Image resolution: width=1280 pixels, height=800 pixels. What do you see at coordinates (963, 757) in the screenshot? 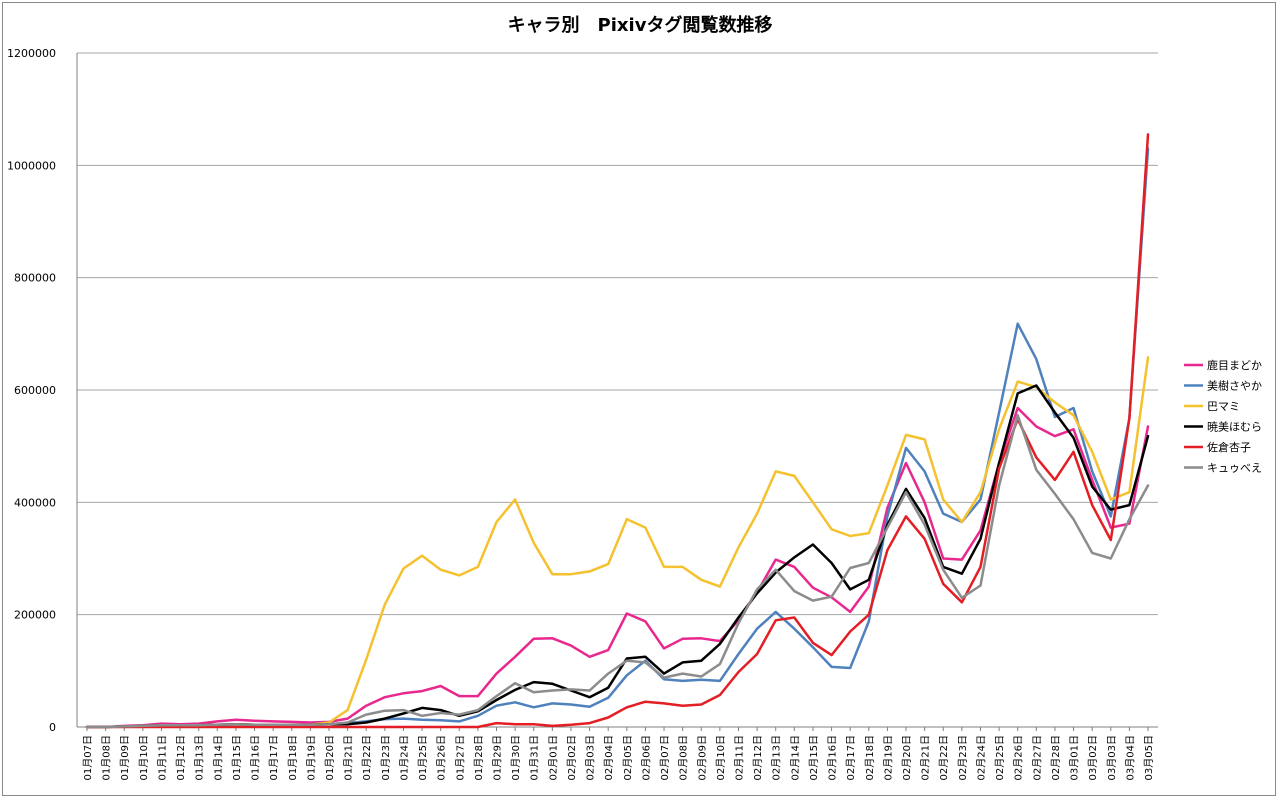
I see `x-tick-label: 02月23日` at bounding box center [963, 757].